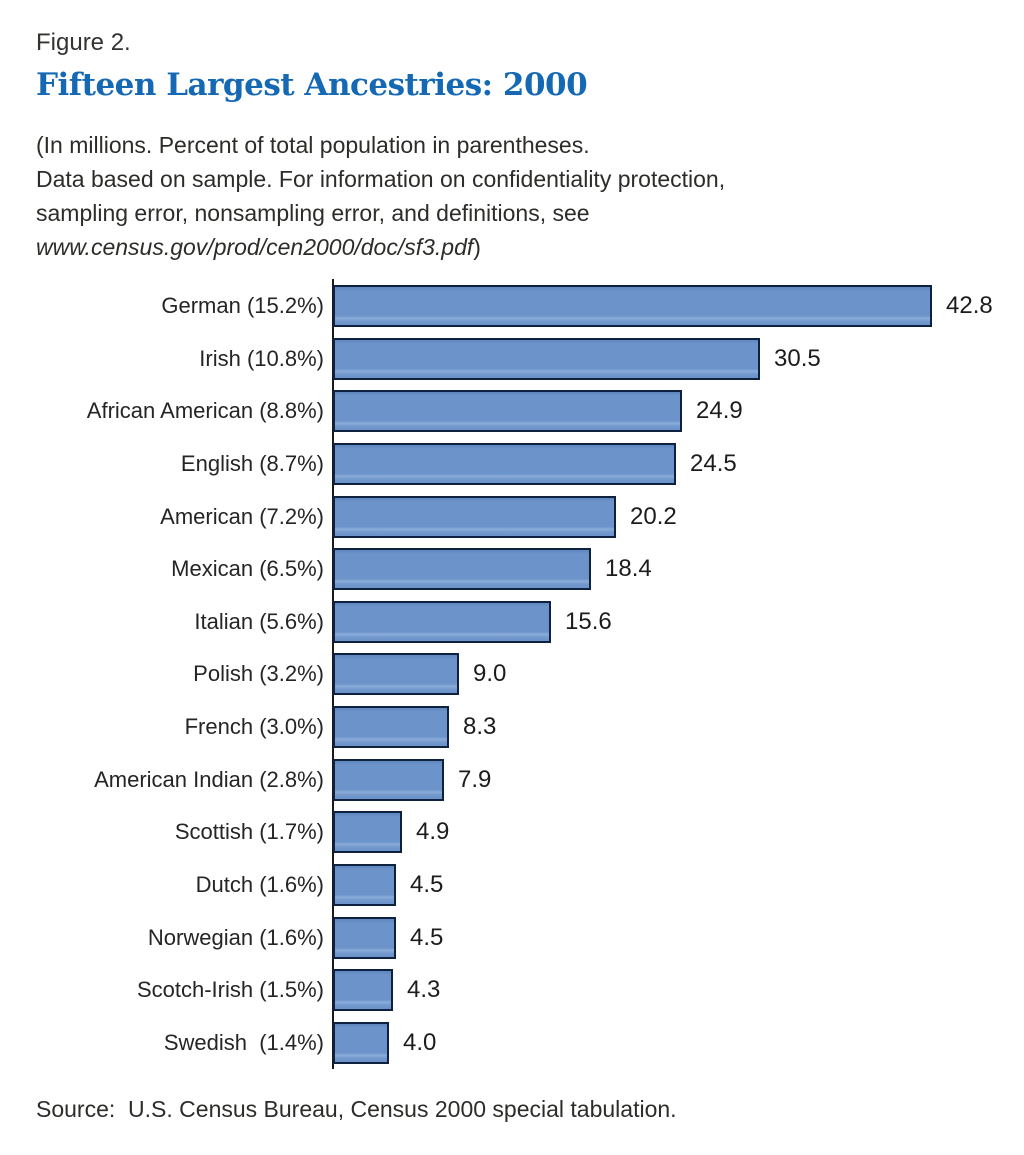 The height and width of the screenshot is (1155, 1024). Describe the element at coordinates (713, 463) in the screenshot. I see `value-label: 24.5` at that location.